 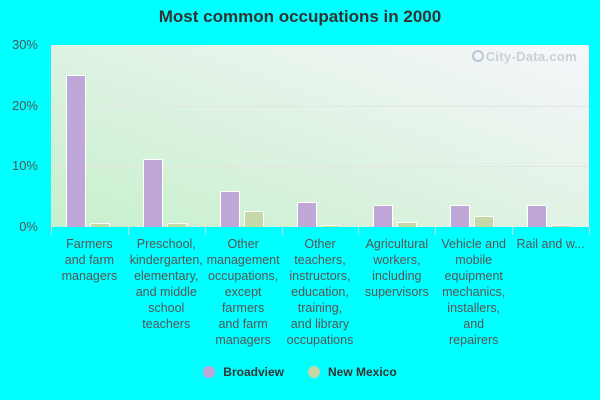 I want to click on y-tick-label: 20%, so click(x=24, y=105).